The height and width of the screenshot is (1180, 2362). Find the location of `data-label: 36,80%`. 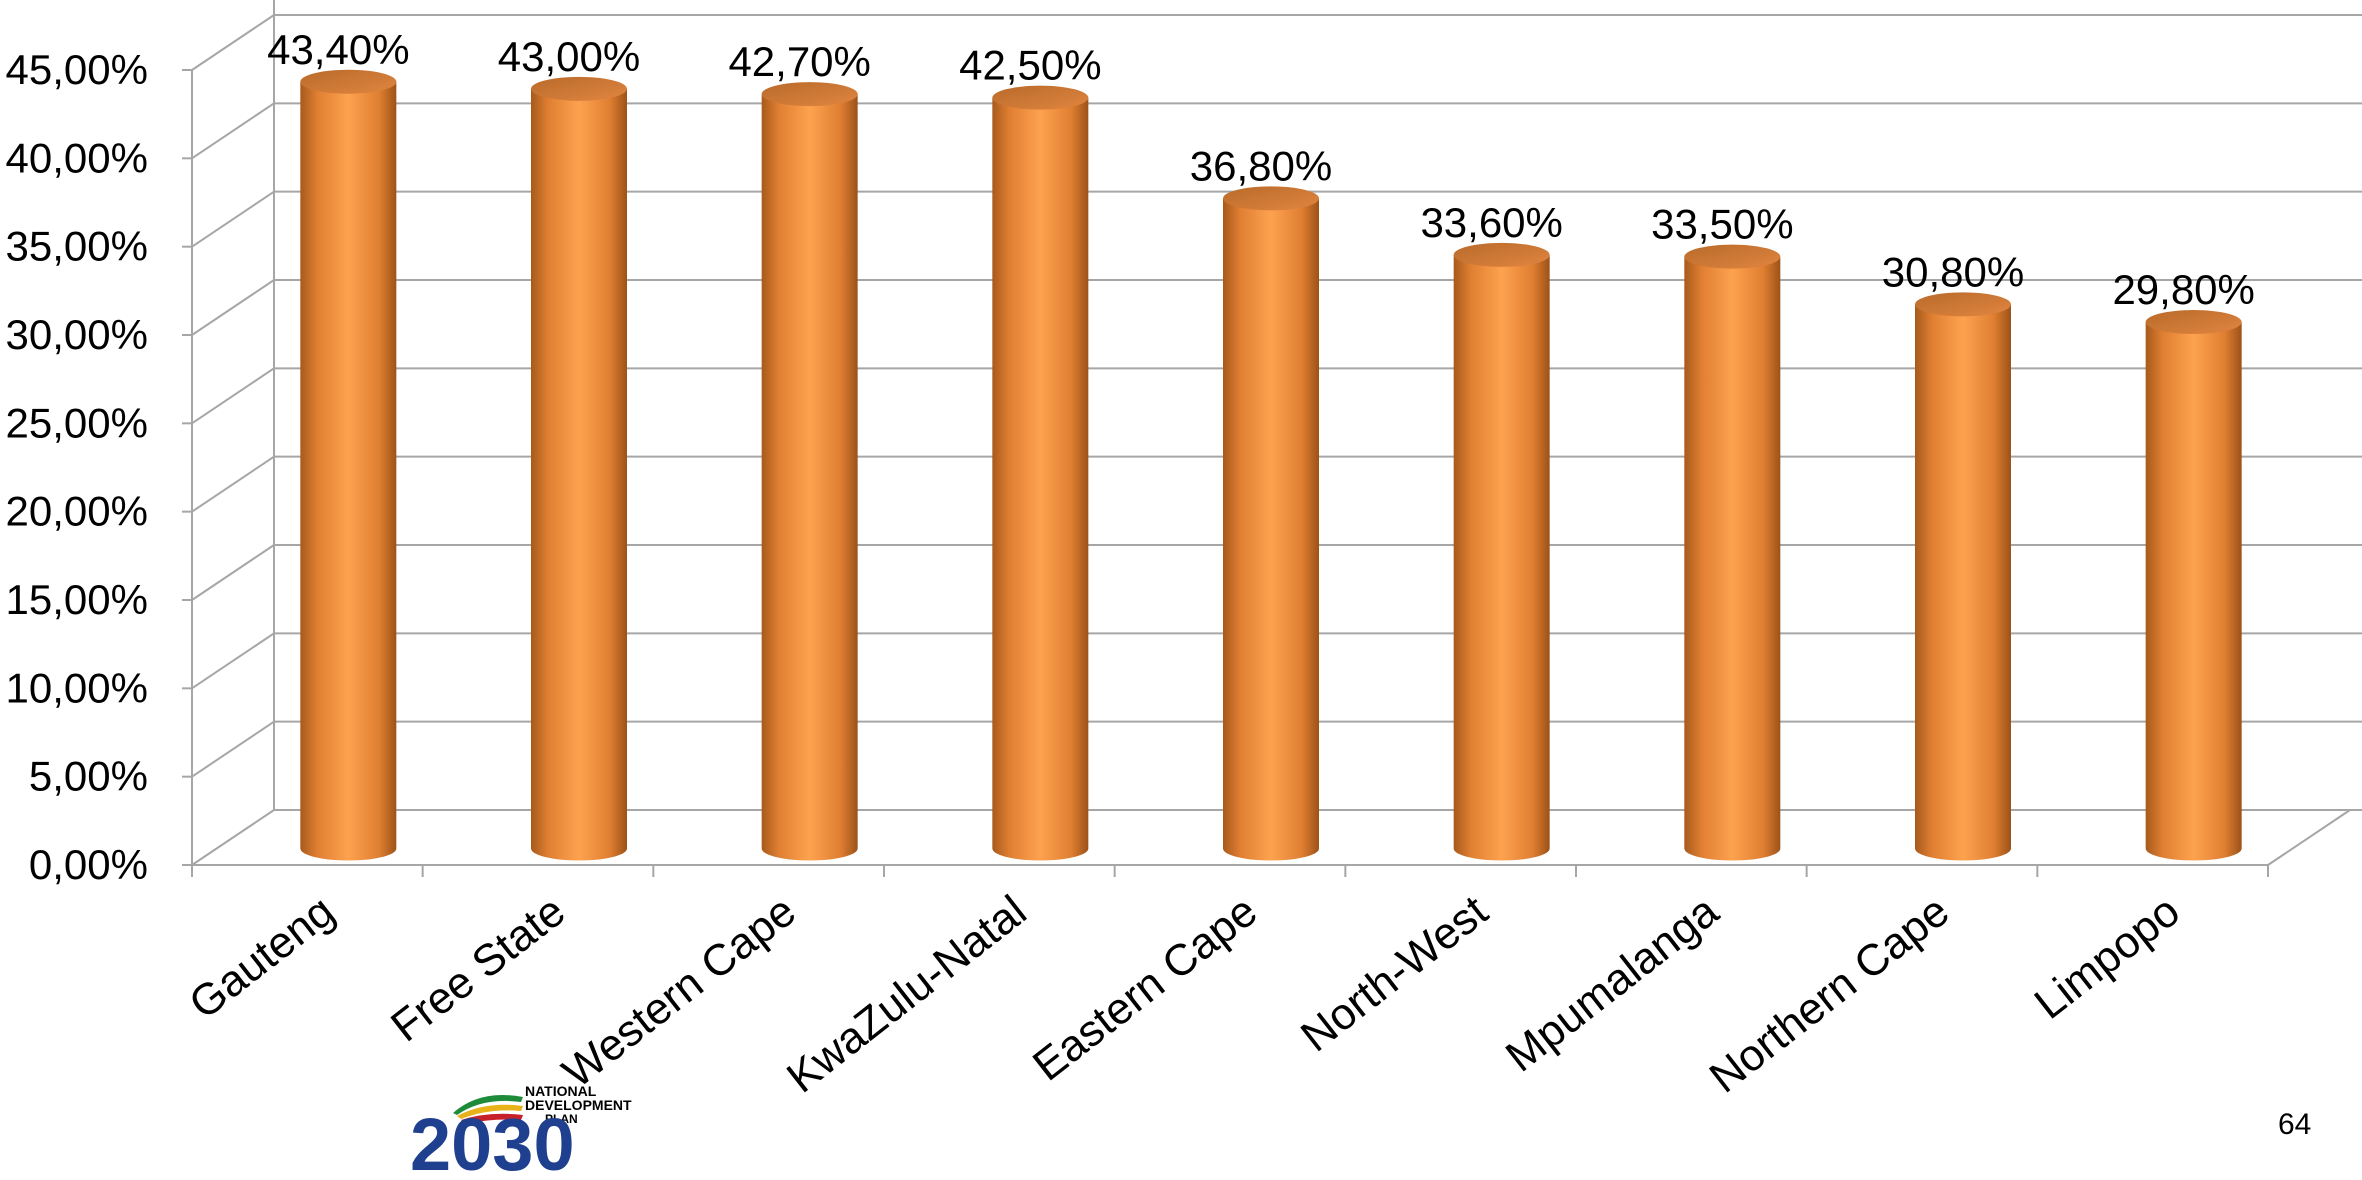

data-label: 36,80% is located at coordinates (1261, 165).